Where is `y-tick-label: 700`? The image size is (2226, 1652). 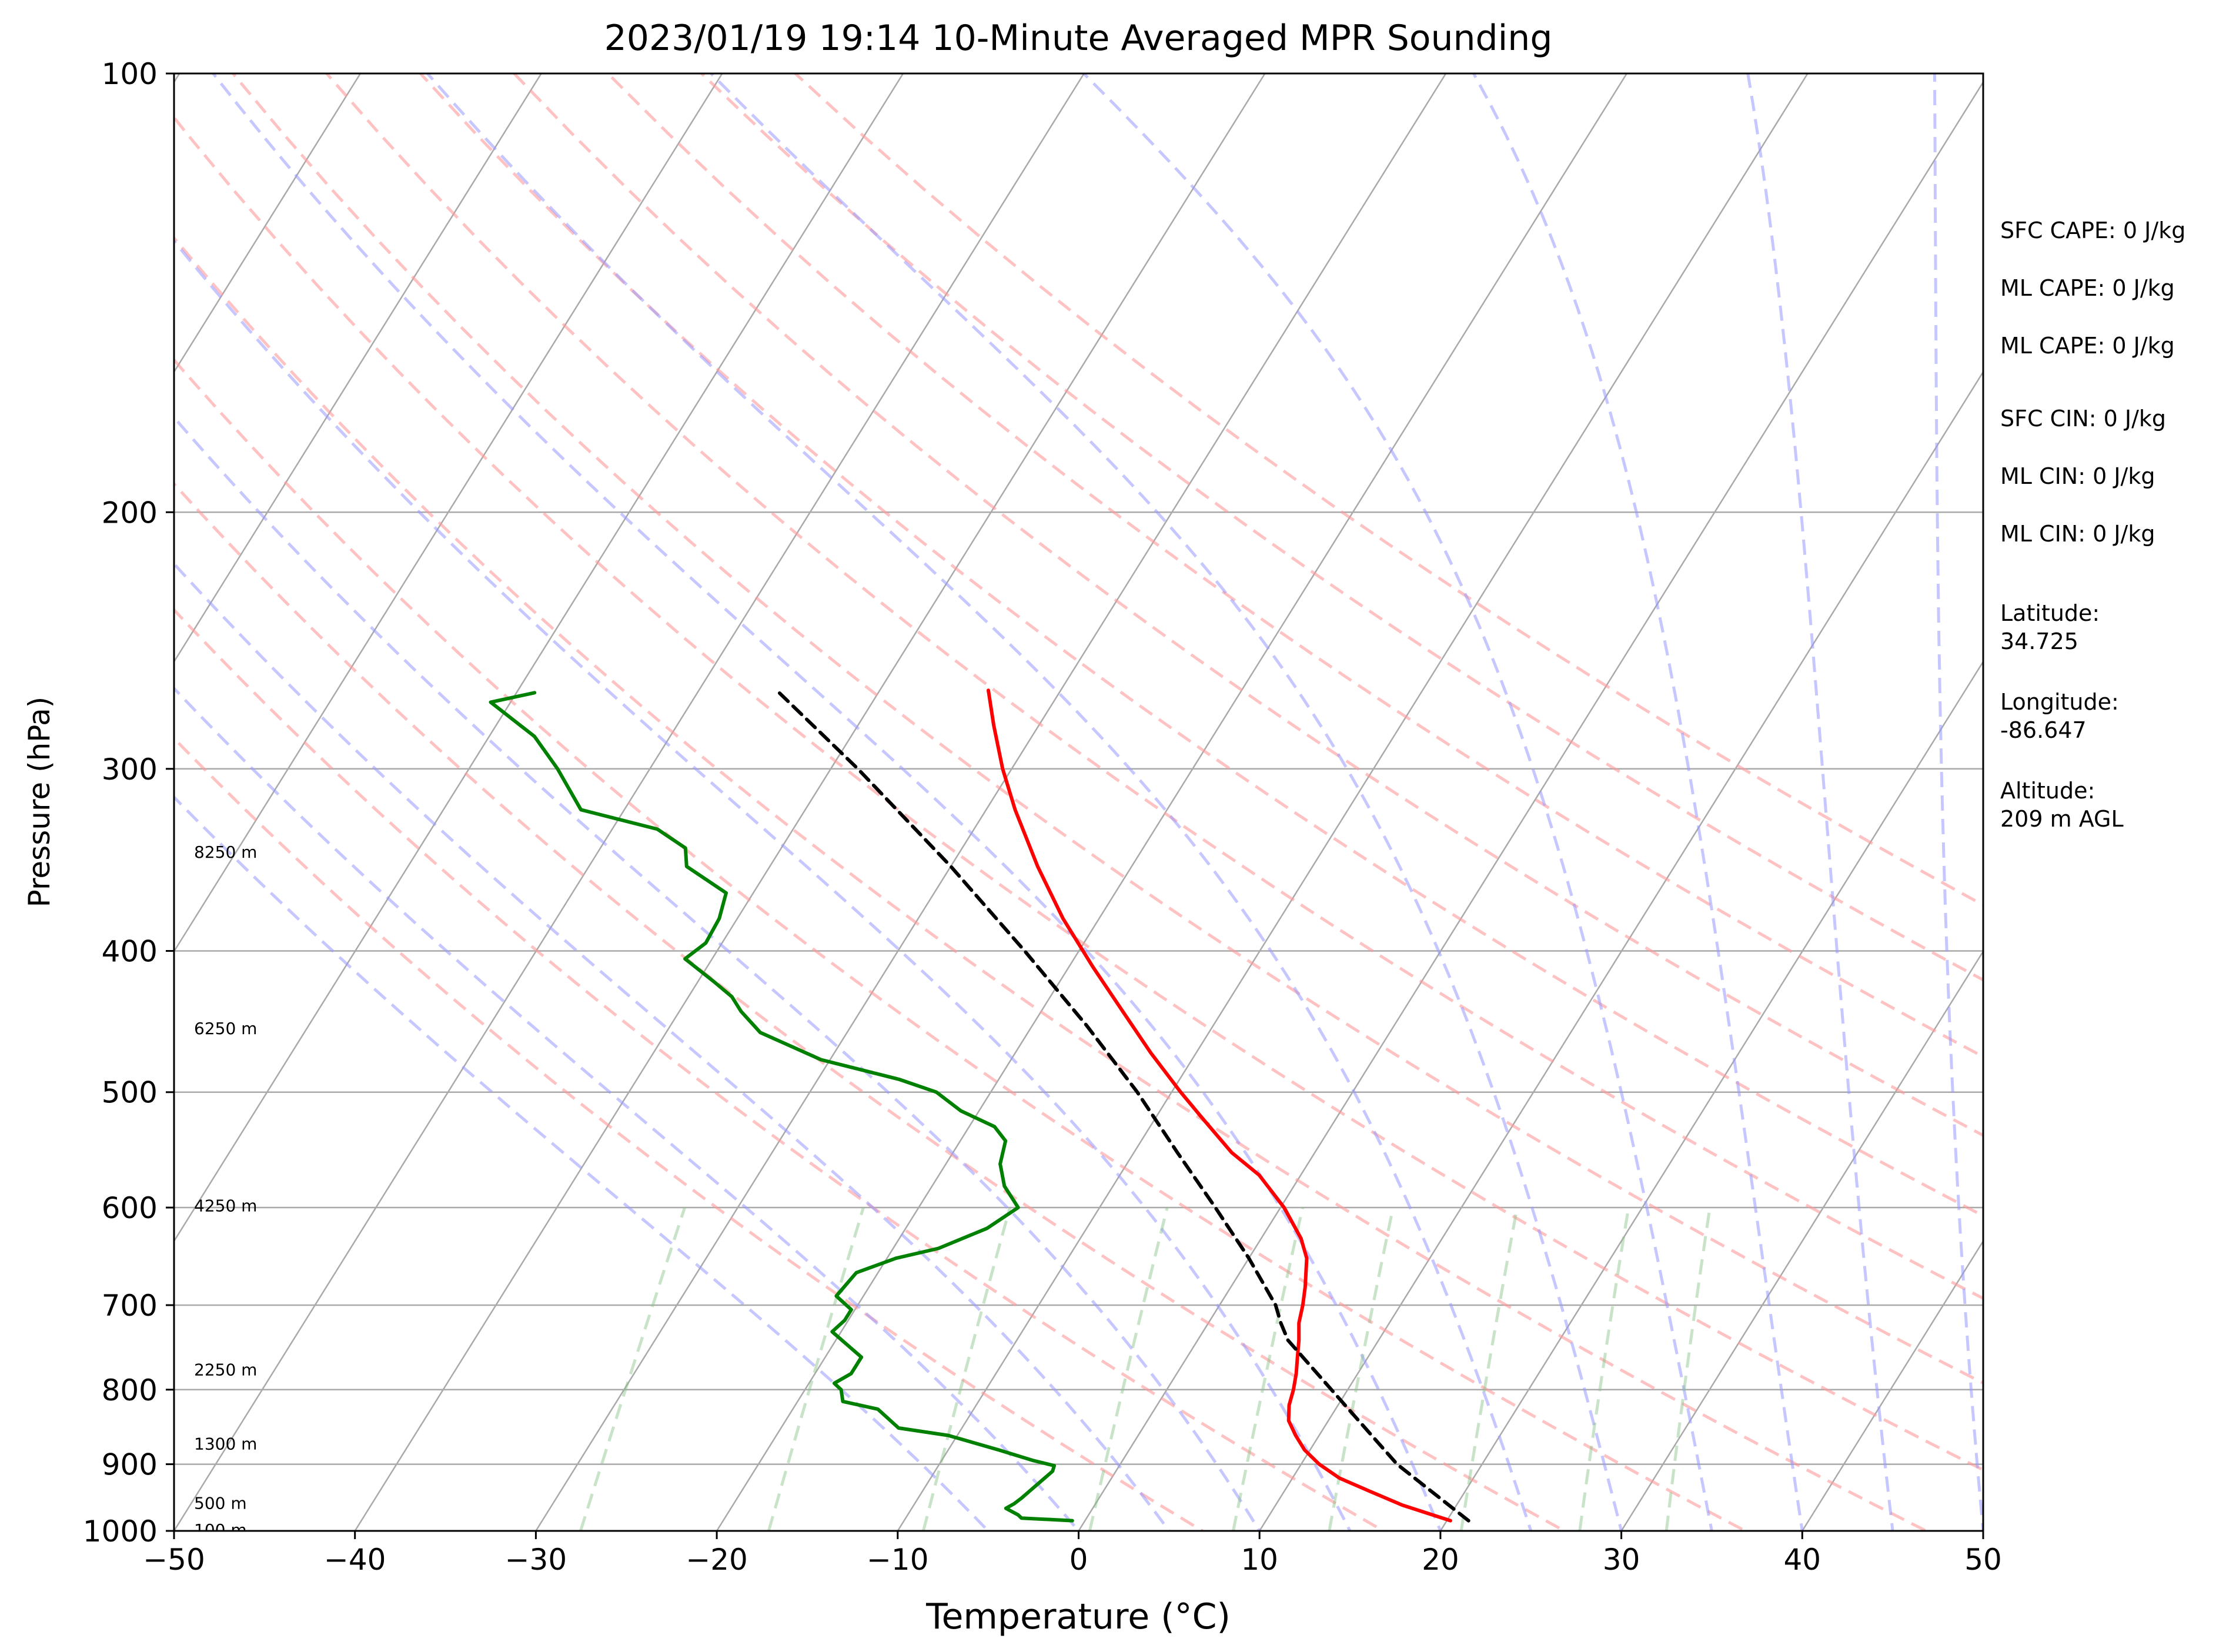
y-tick-label: 700 is located at coordinates (130, 1306).